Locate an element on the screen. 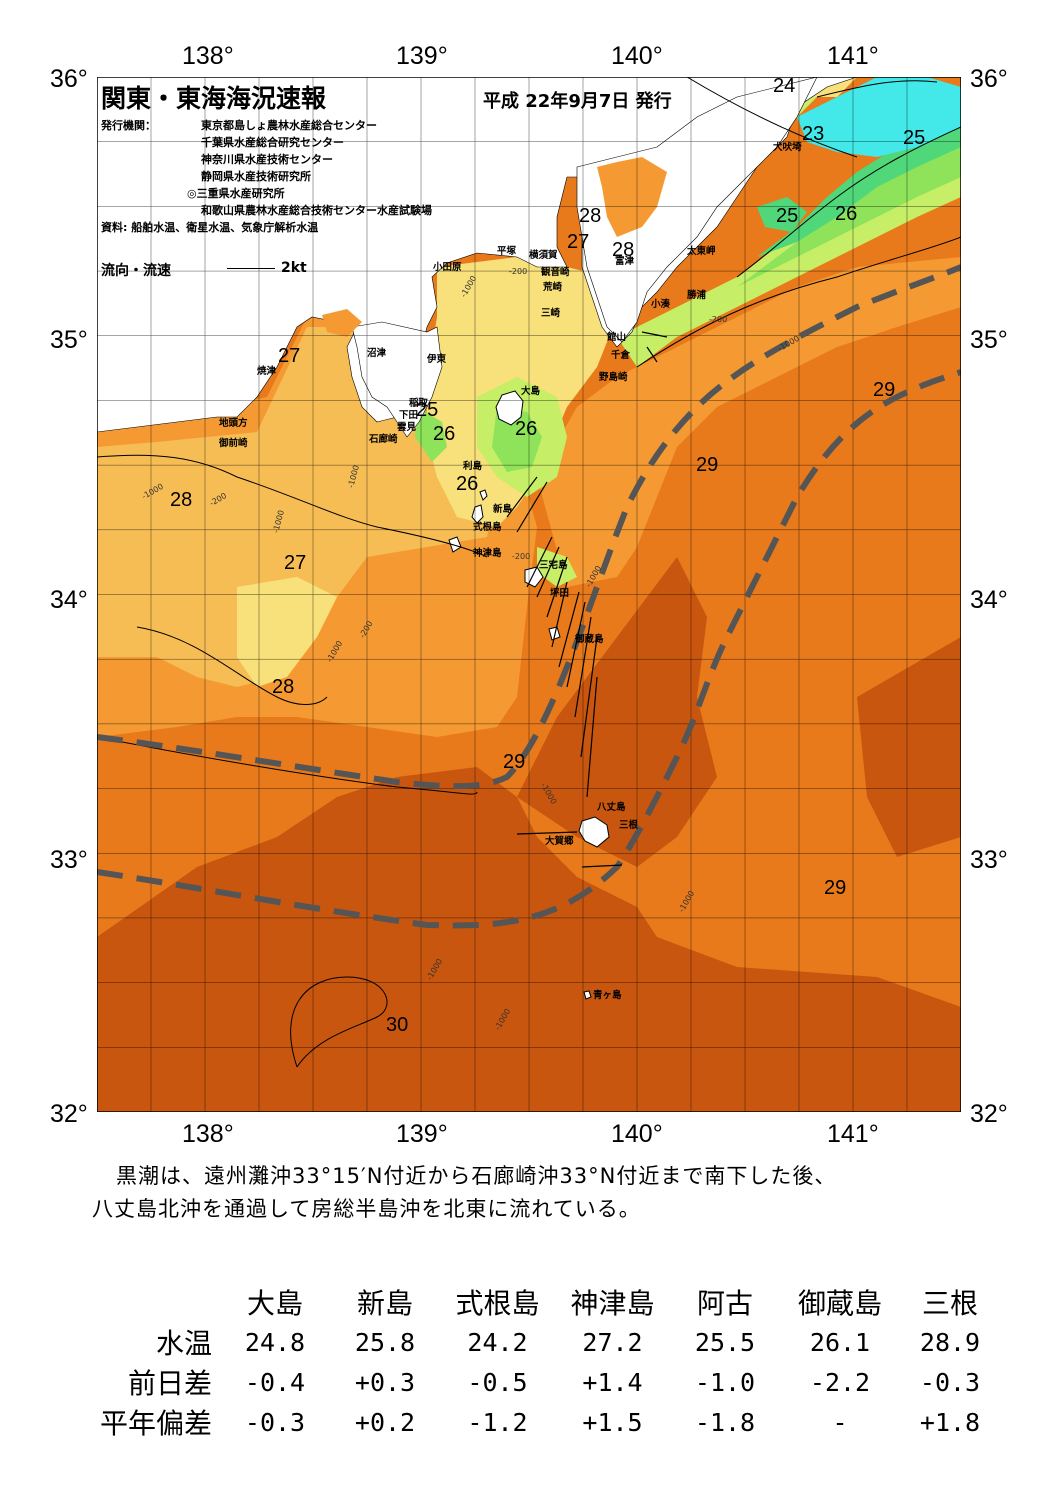  column-header: 阿古 is located at coordinates (724, 1303).